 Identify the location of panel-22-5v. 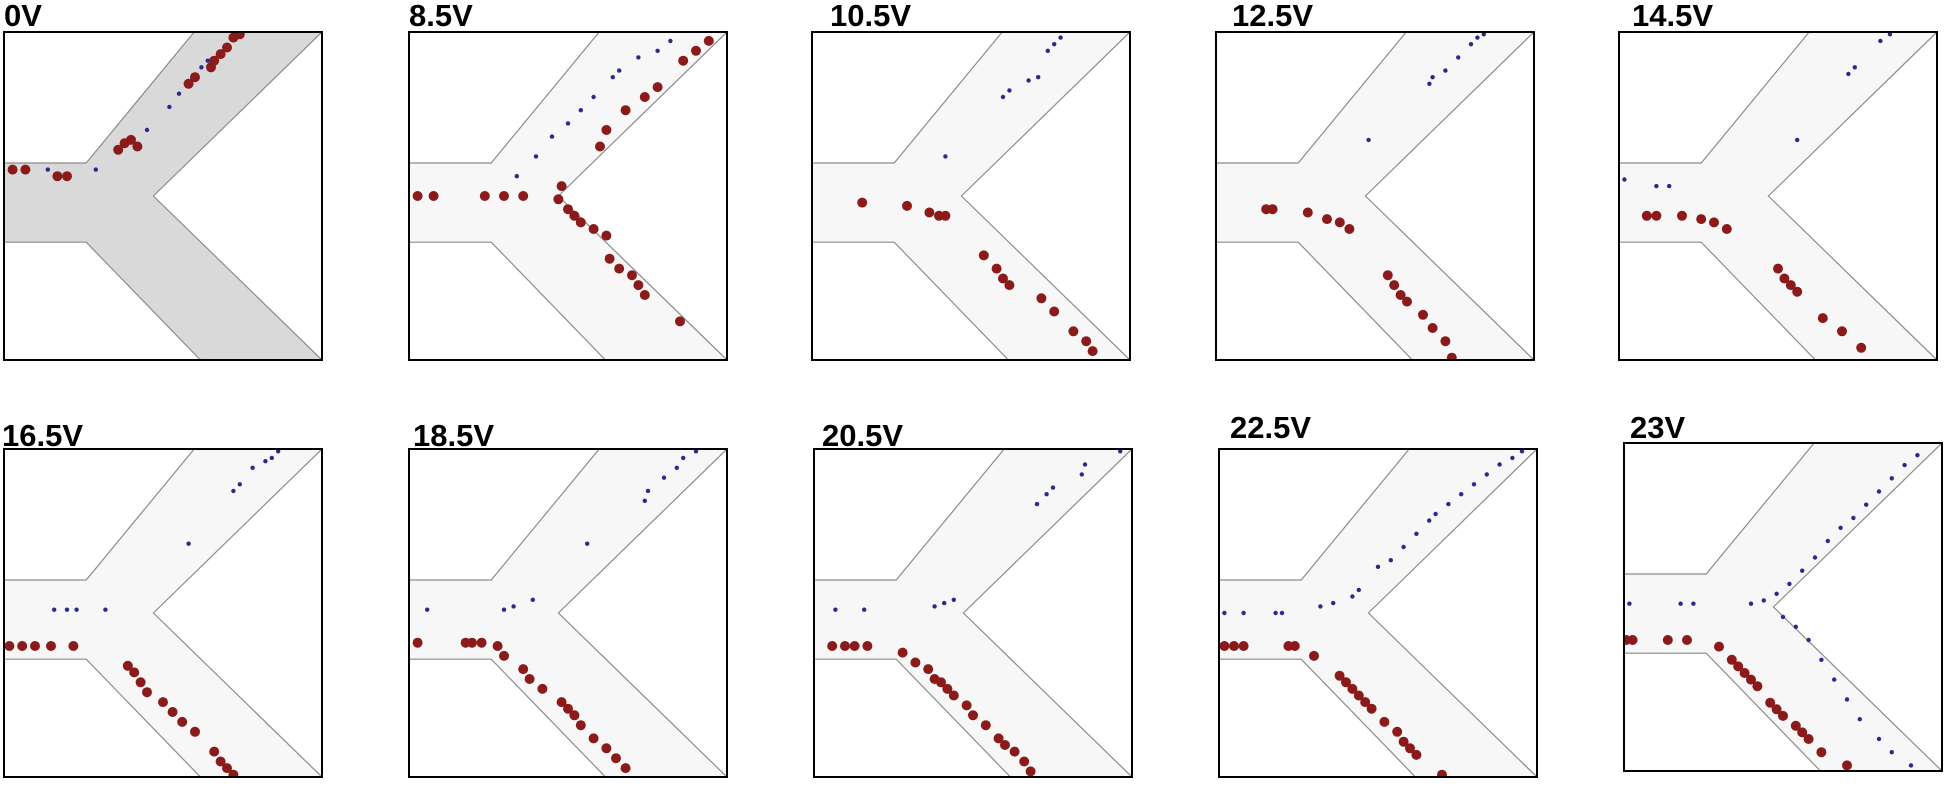
(1378, 613).